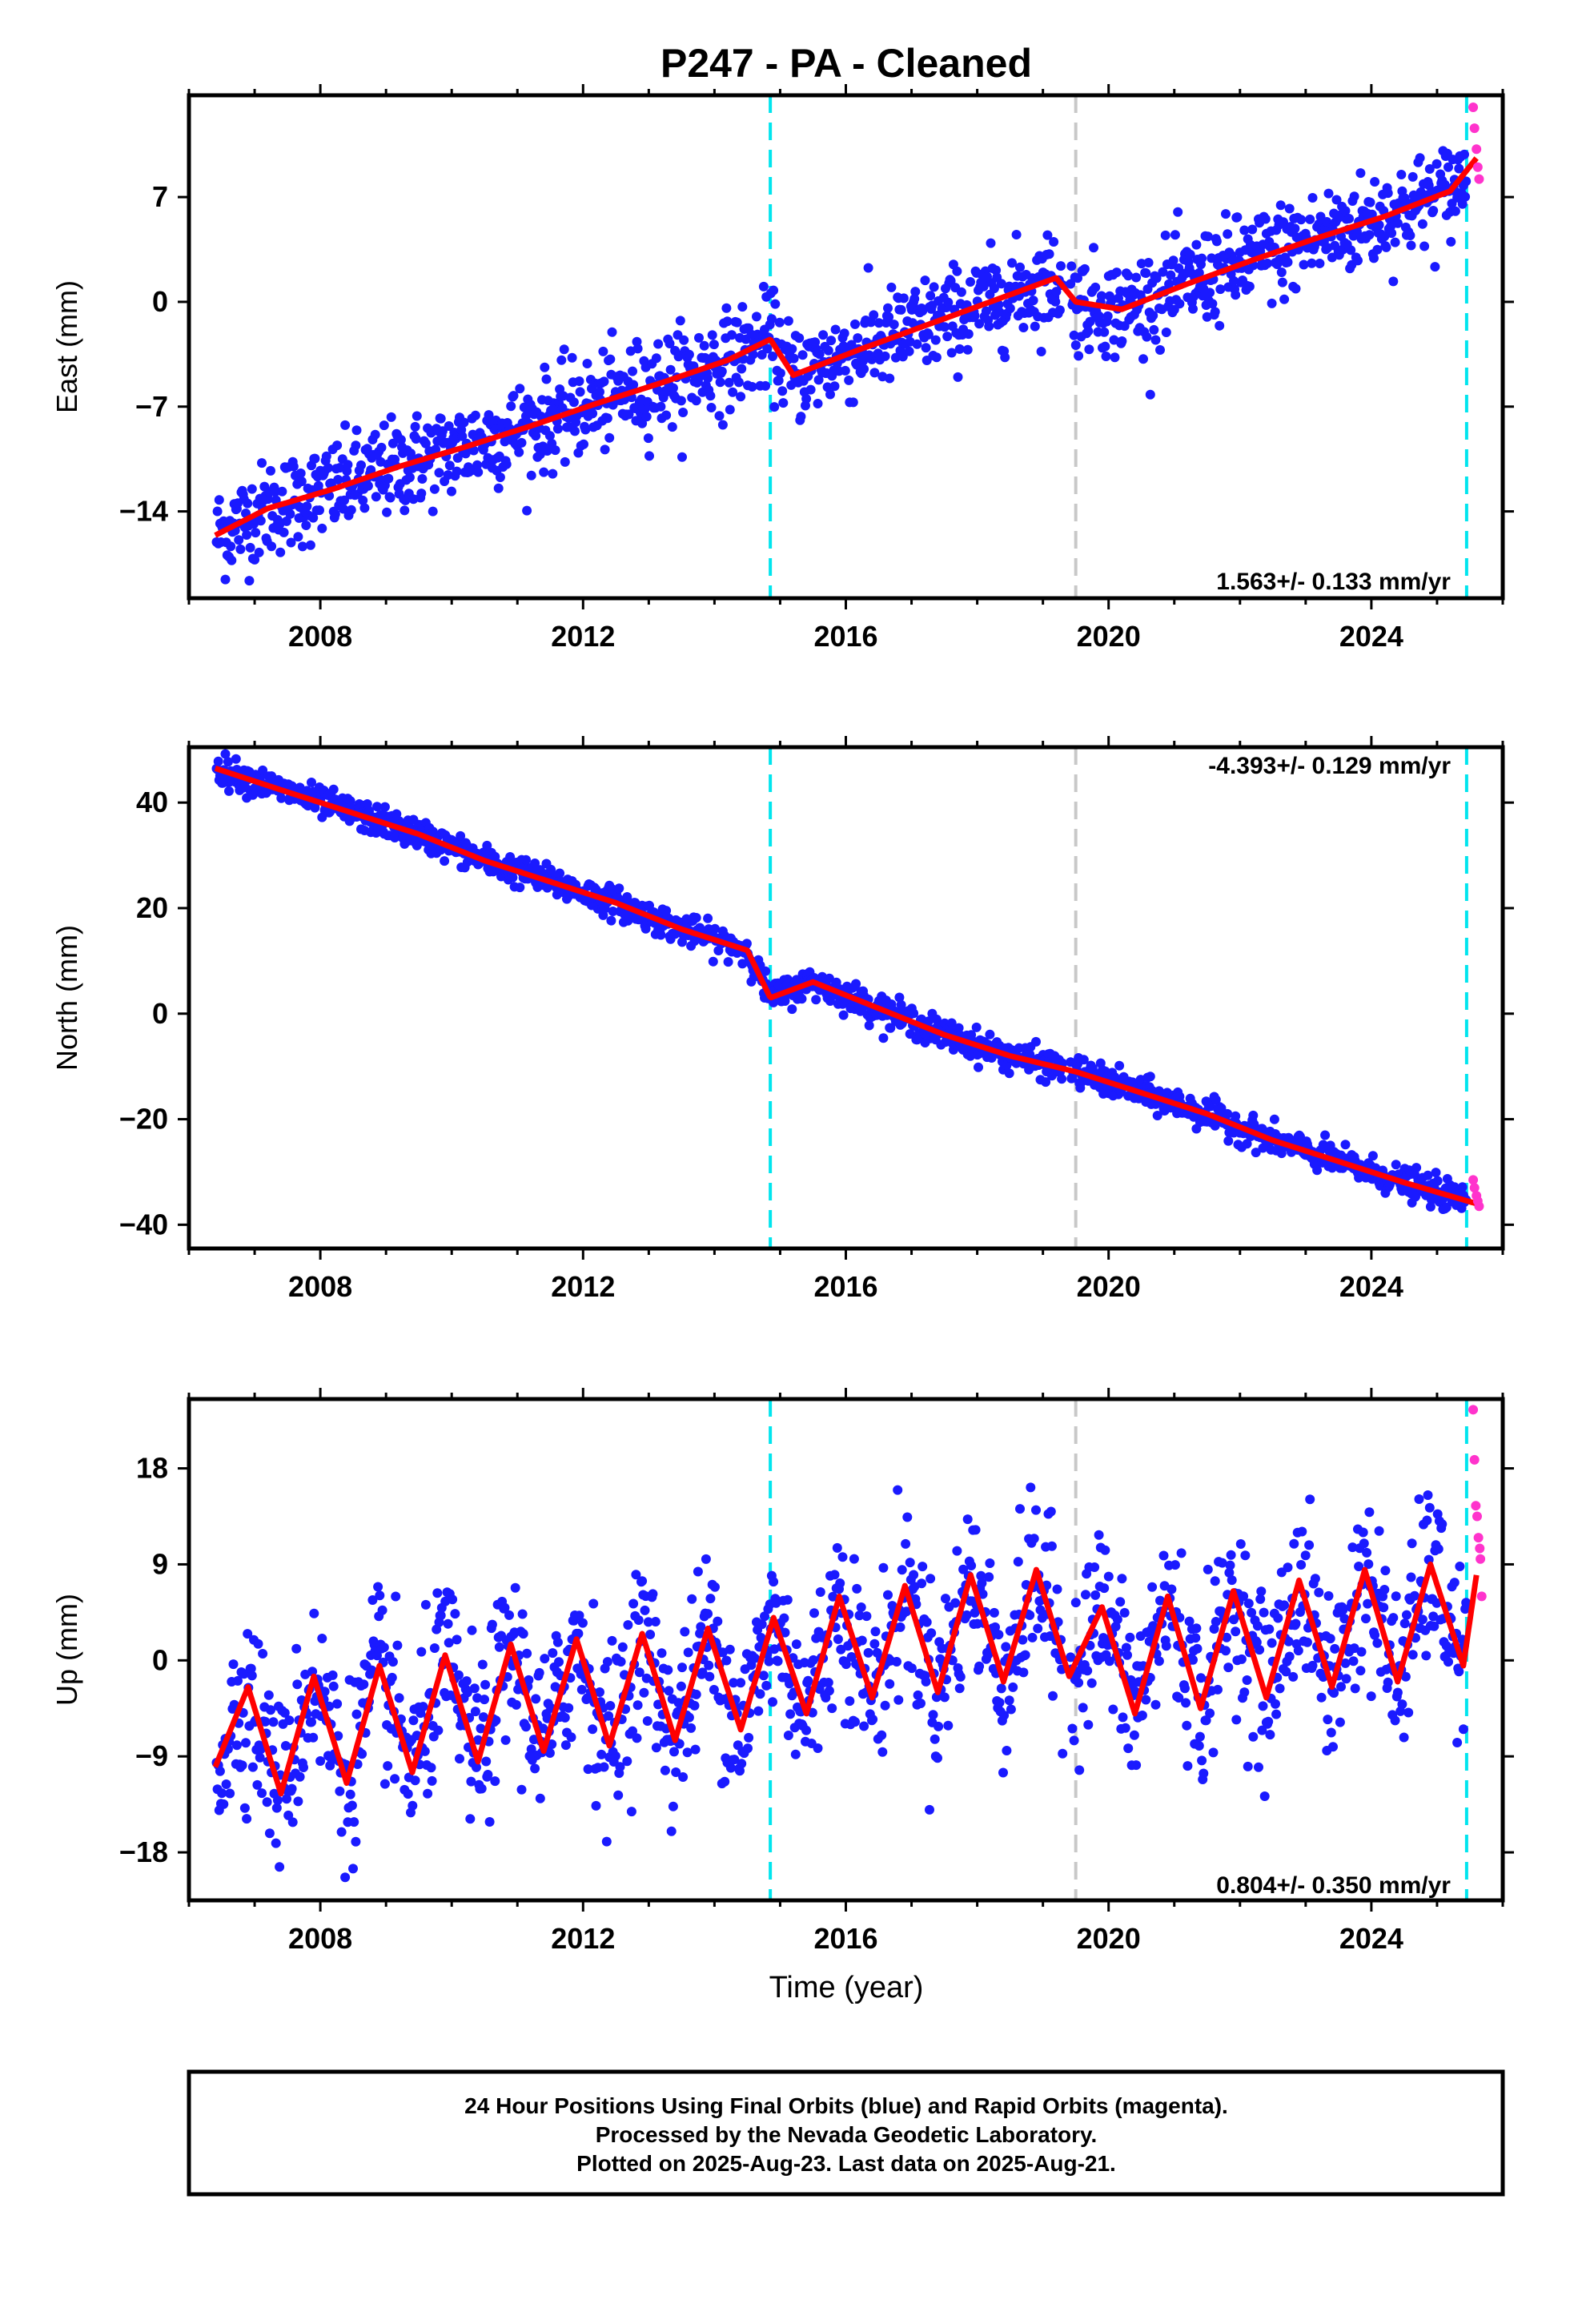  Describe the element at coordinates (847, 63) in the screenshot. I see `figure-title: P247 - PA - Cleaned` at that location.